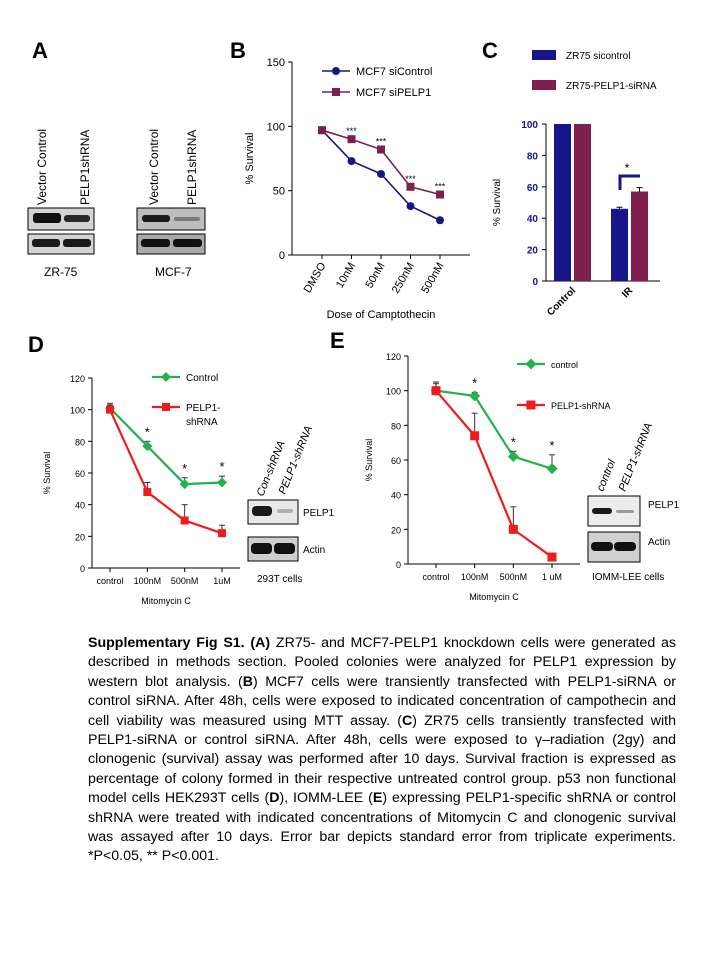  Describe the element at coordinates (202, 378) in the screenshot. I see `legend-label: Control` at that location.